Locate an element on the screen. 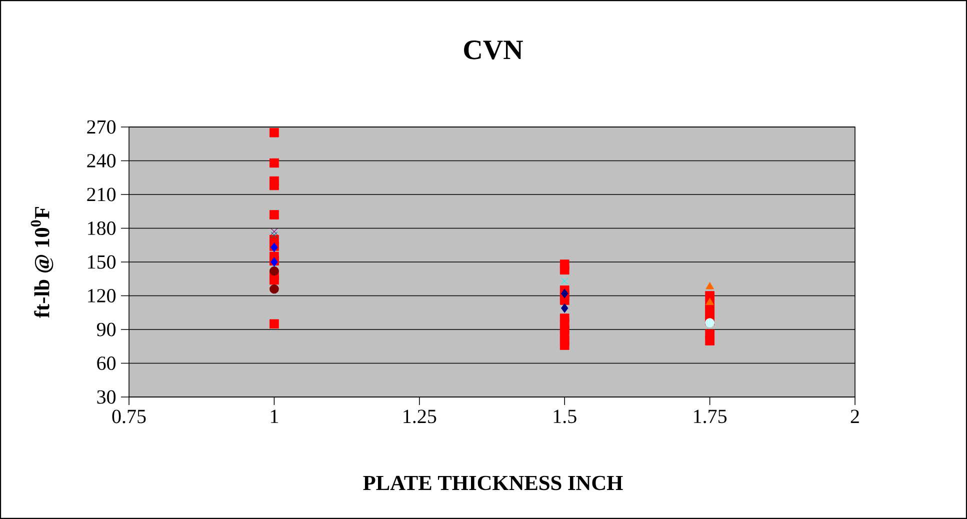 The image size is (967, 519). y-tick-label: 270 is located at coordinates (101, 127).